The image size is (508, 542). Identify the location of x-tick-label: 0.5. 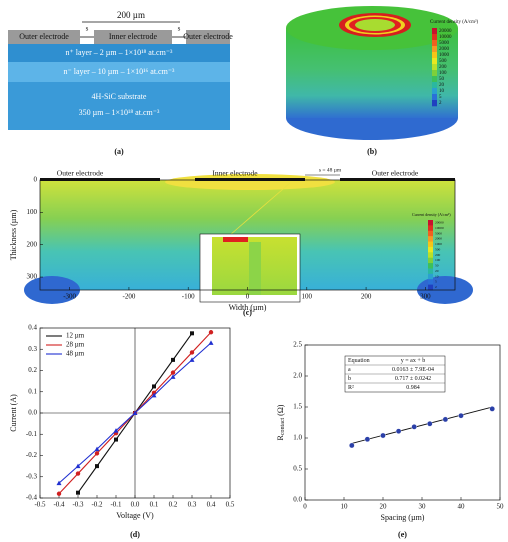
(230, 505).